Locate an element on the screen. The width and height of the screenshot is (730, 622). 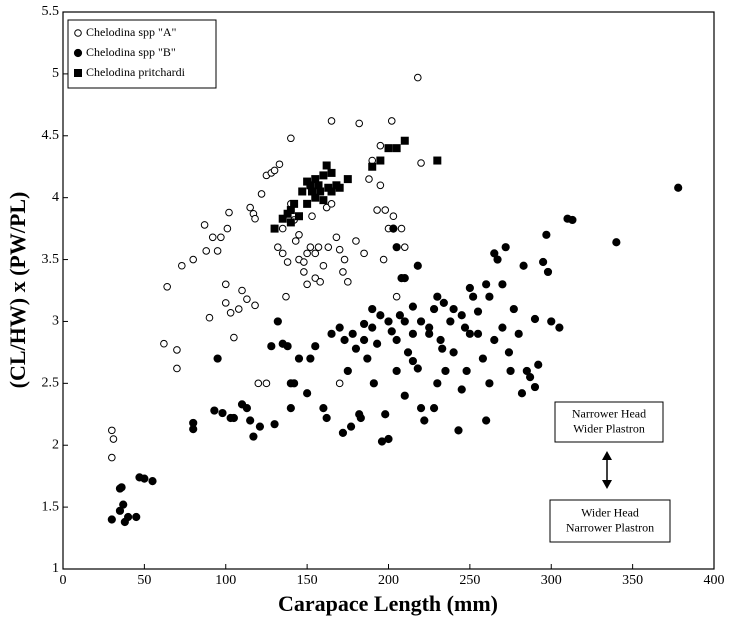
x-tick-label: 50 is located at coordinates (144, 580).